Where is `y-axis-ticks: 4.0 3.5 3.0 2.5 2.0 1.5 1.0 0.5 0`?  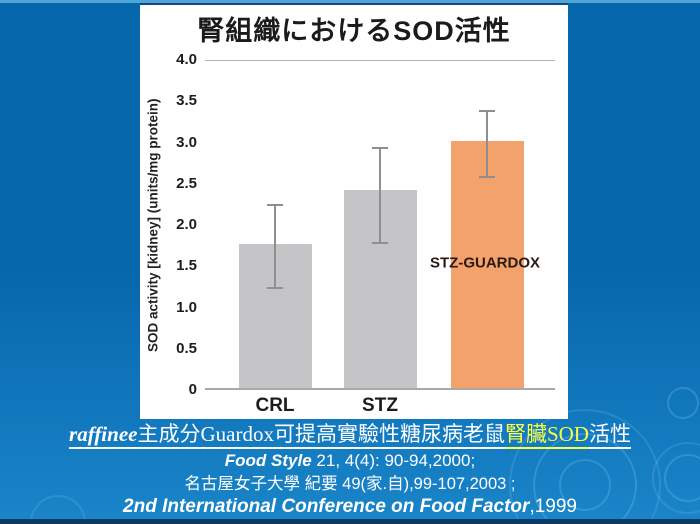 y-axis-ticks: 4.0 3.5 3.0 2.5 2.0 1.5 1.0 0.5 0 is located at coordinates (168, 224).